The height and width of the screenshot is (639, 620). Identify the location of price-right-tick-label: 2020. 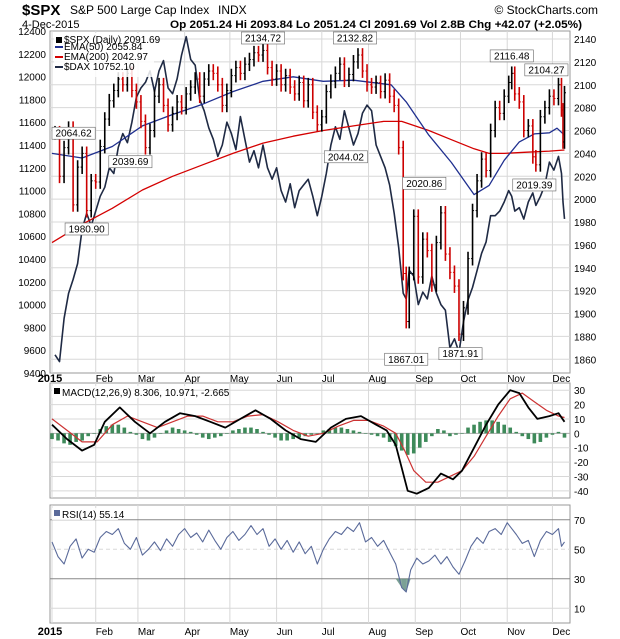
(585, 177).